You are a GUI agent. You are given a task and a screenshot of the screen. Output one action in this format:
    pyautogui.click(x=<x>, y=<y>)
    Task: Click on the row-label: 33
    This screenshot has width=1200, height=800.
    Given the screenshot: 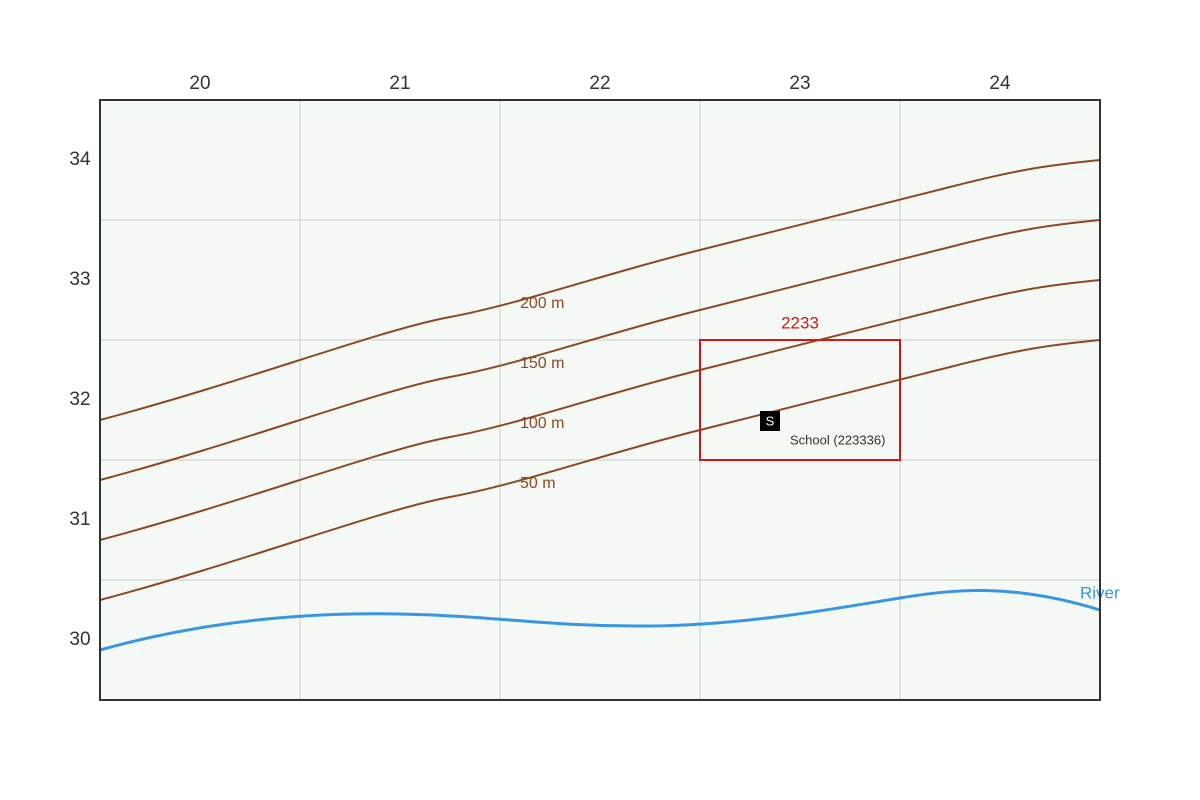 What is the action you would take?
    pyautogui.click(x=79, y=279)
    